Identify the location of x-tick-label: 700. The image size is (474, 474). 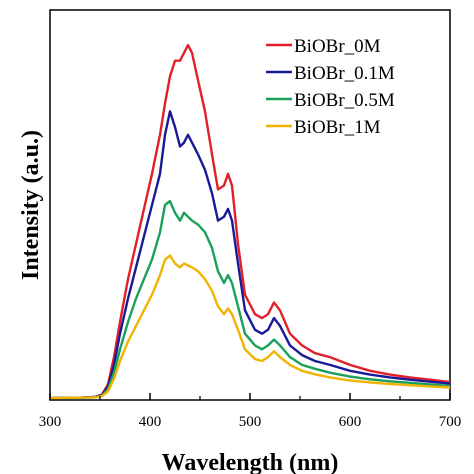
(450, 422).